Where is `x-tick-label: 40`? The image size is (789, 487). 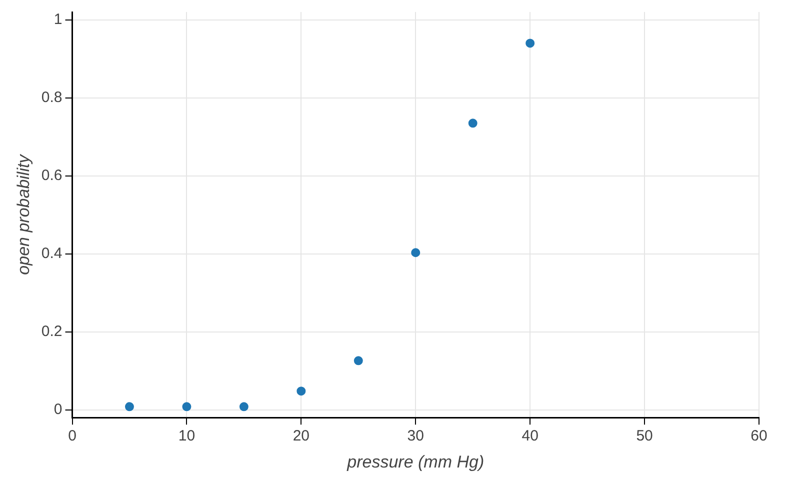 x-tick-label: 40 is located at coordinates (530, 436).